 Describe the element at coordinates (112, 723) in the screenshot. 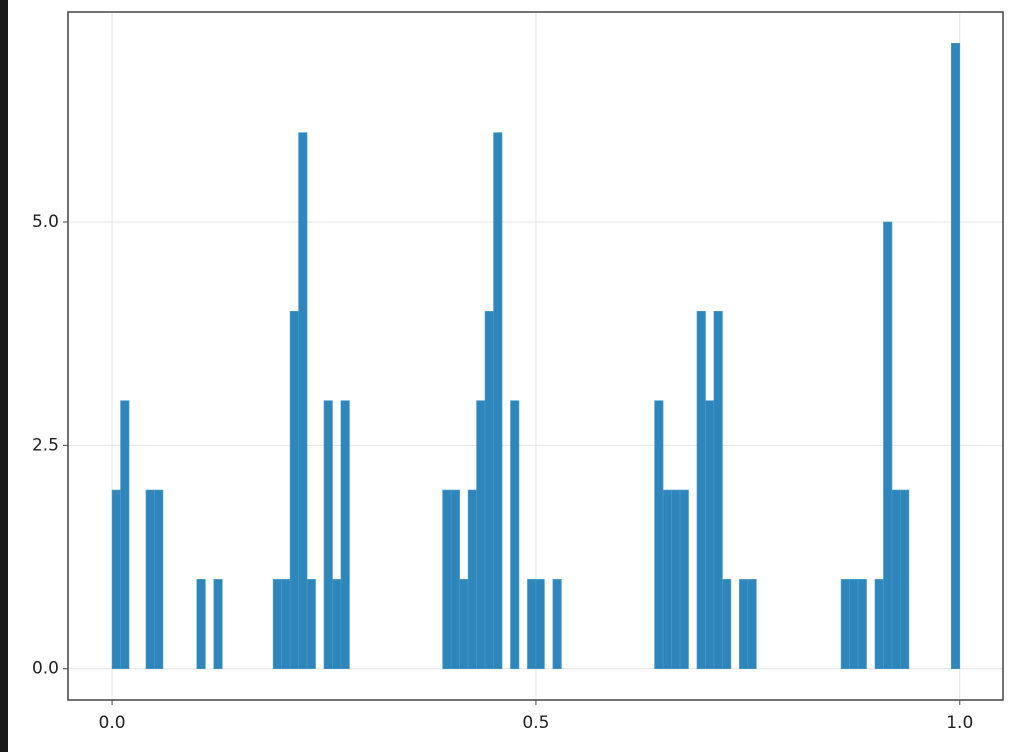

I see `x-tick-label: 0.0` at that location.